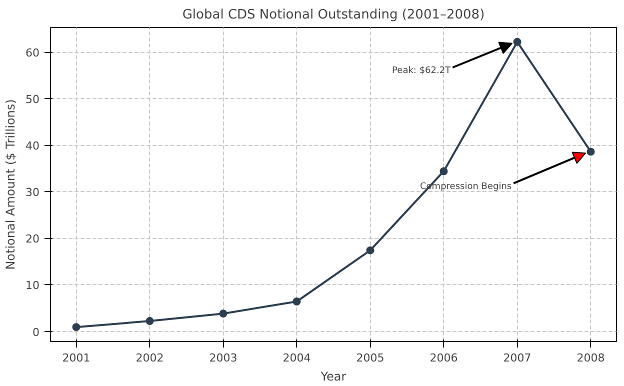  I want to click on y-tick-label: 0, so click(36, 332).